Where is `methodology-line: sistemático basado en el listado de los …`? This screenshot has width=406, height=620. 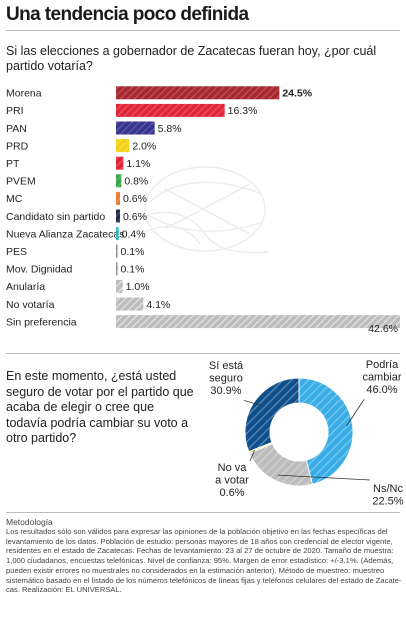
methodology-line: sistemático basado en el listado de los … is located at coordinates (204, 580).